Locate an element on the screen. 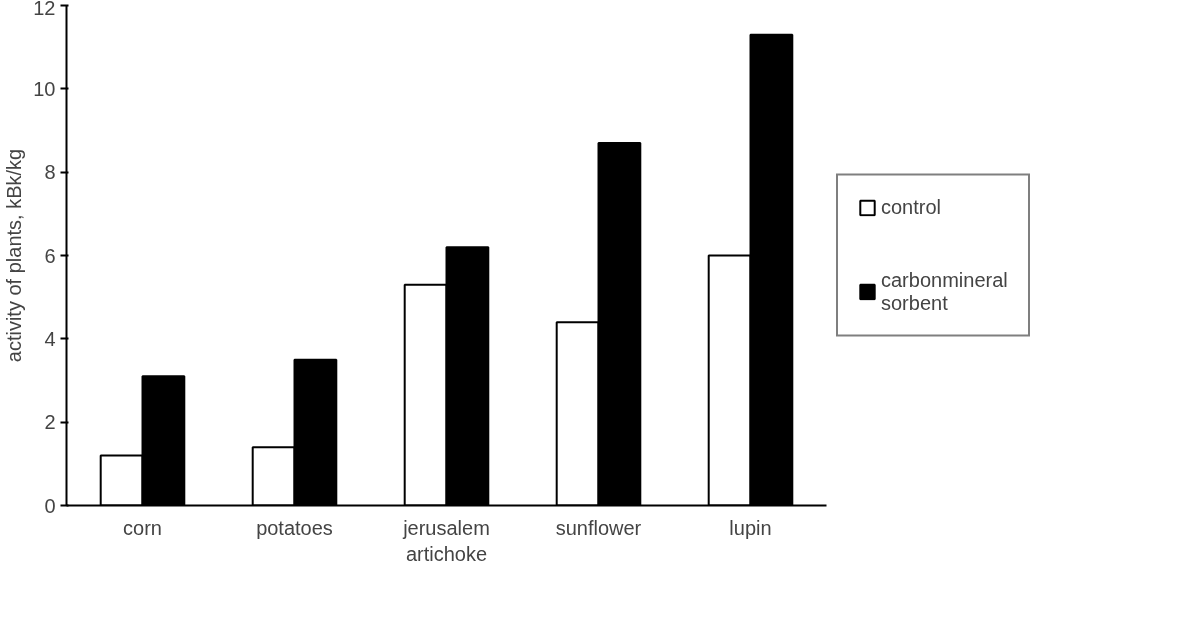 This screenshot has height=624, width=1193. x-tick-label: corn is located at coordinates (142, 527).